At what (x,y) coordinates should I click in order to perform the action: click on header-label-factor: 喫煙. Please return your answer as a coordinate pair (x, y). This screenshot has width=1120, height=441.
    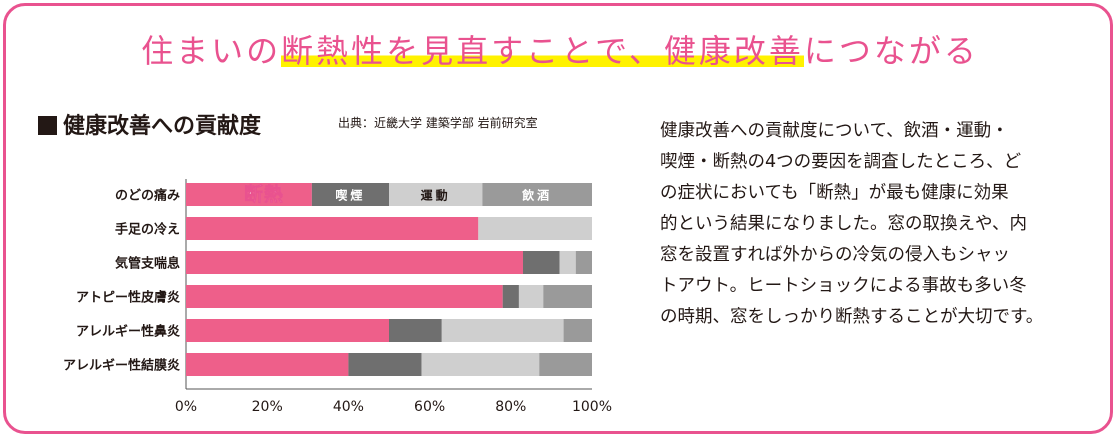
    Looking at the image, I should click on (350, 195).